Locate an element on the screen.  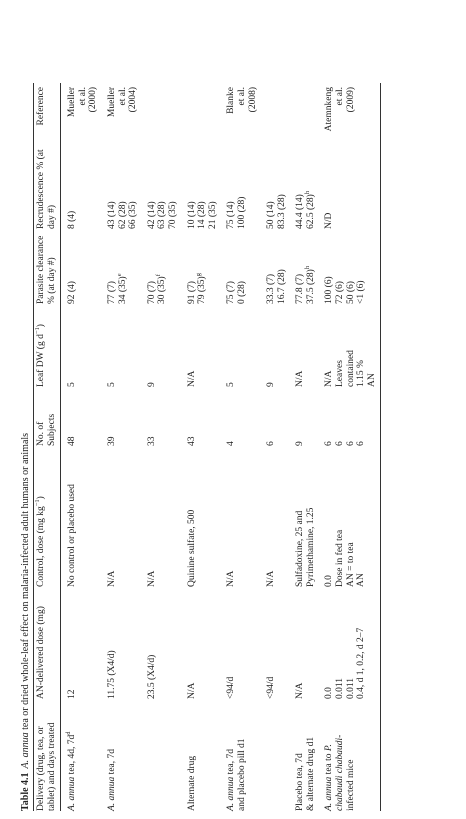
text: Control, dose (mg kg is located at coordinates (41, 546).